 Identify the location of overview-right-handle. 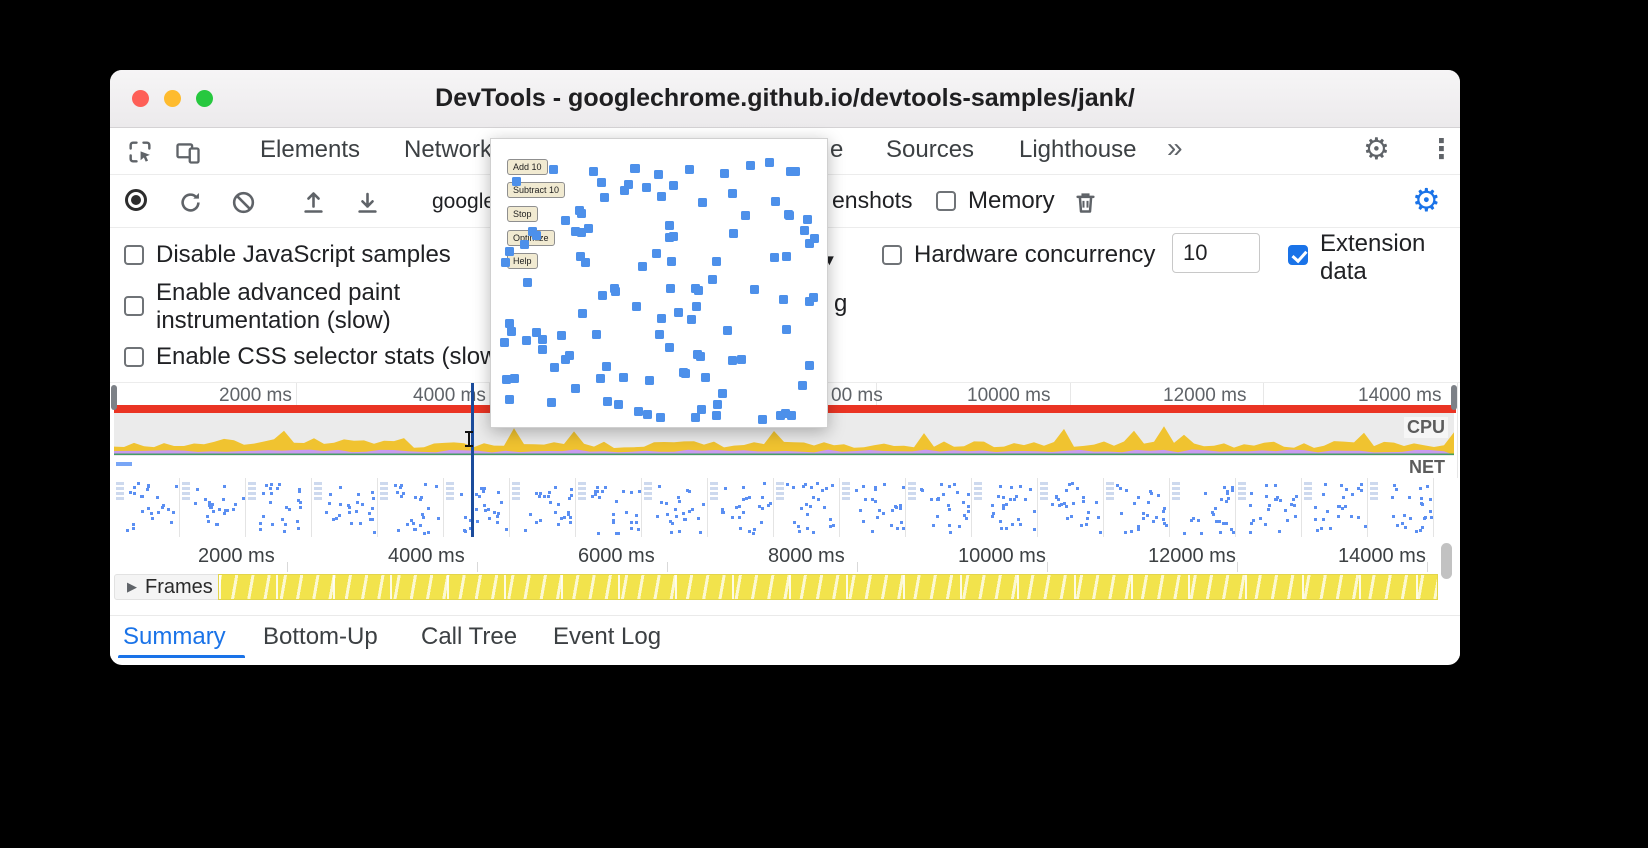
(1454, 397).